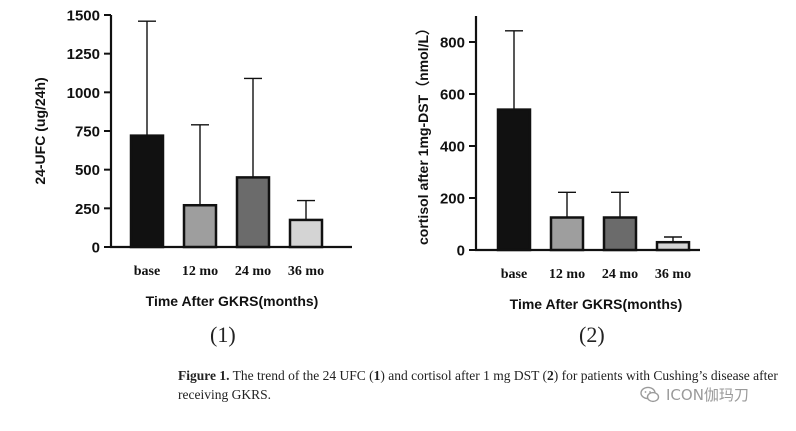  What do you see at coordinates (514, 274) in the screenshot?
I see `c2-category-label-1: base` at bounding box center [514, 274].